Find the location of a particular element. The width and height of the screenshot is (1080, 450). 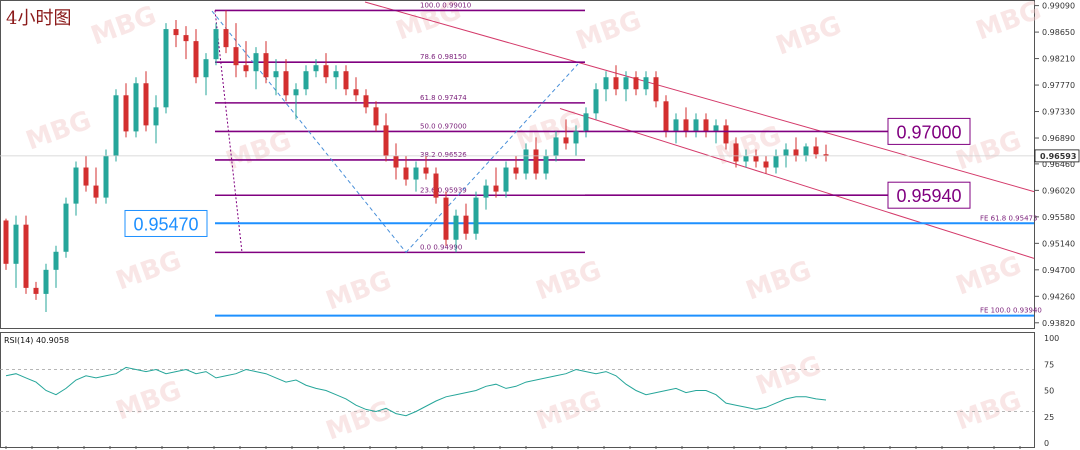

key-level-label: 0.95470 is located at coordinates (165, 224).